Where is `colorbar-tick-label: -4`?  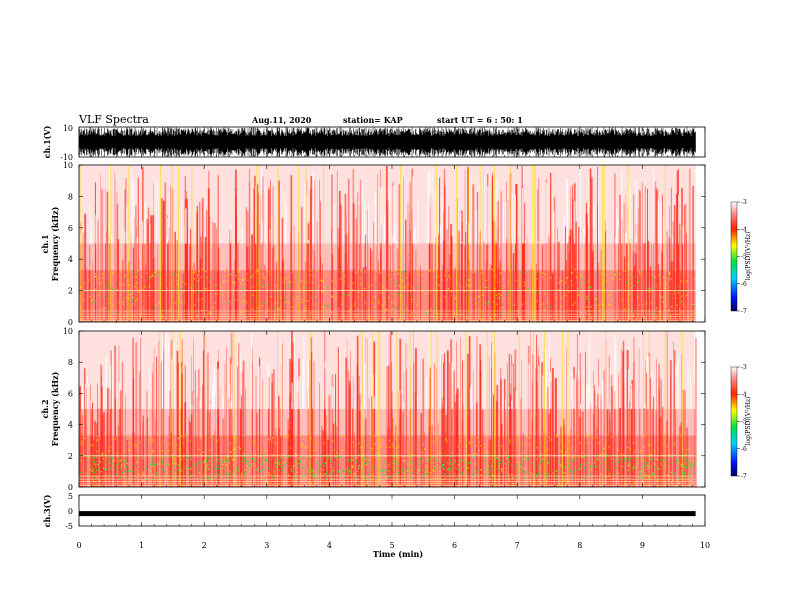
colorbar-tick-label: -4 is located at coordinates (744, 229).